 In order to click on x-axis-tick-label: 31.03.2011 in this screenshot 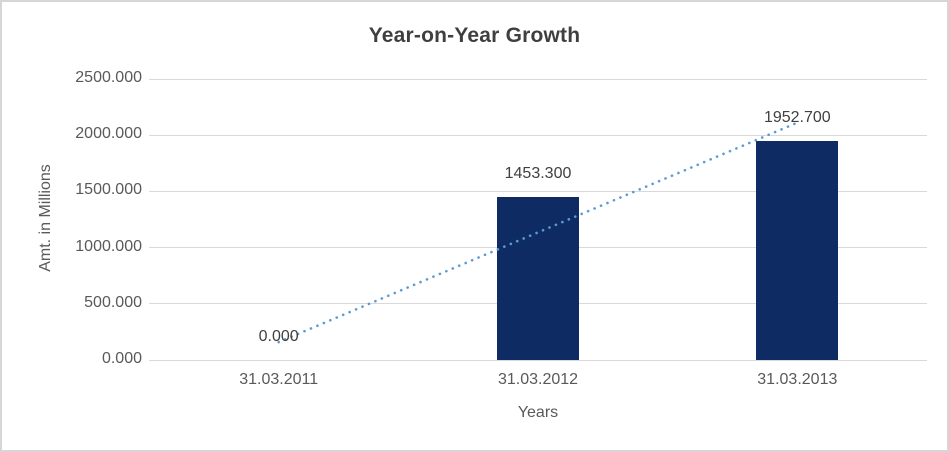, I will do `click(279, 379)`.